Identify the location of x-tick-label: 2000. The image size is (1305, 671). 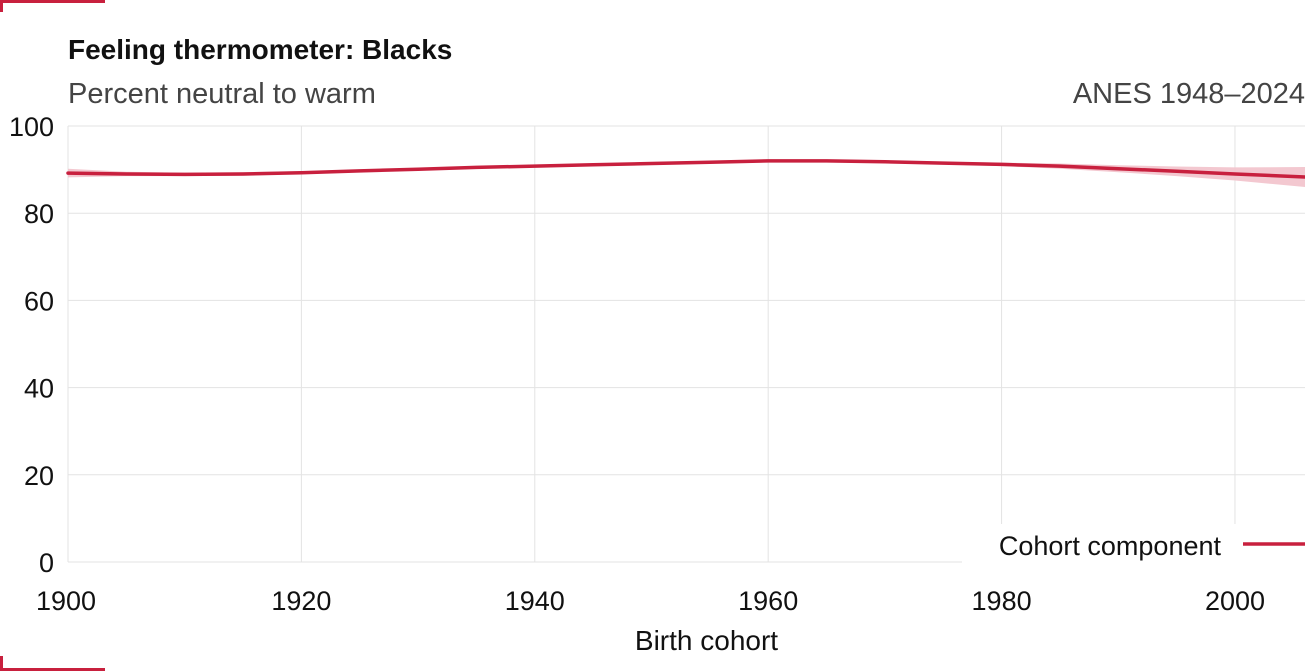
(1235, 601).